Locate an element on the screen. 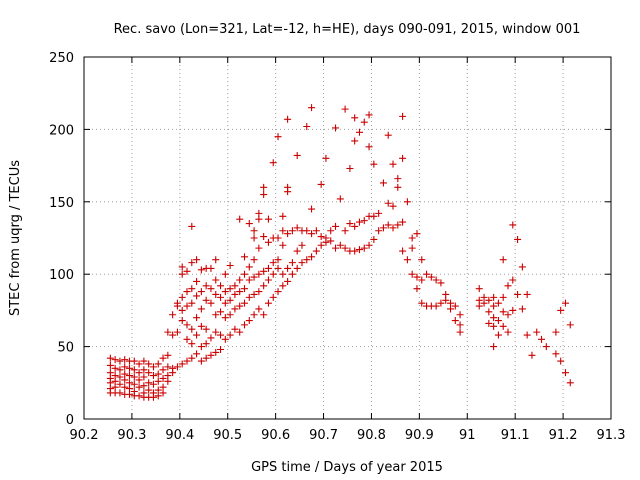  x-tick-label: 90.3 is located at coordinates (131, 435).